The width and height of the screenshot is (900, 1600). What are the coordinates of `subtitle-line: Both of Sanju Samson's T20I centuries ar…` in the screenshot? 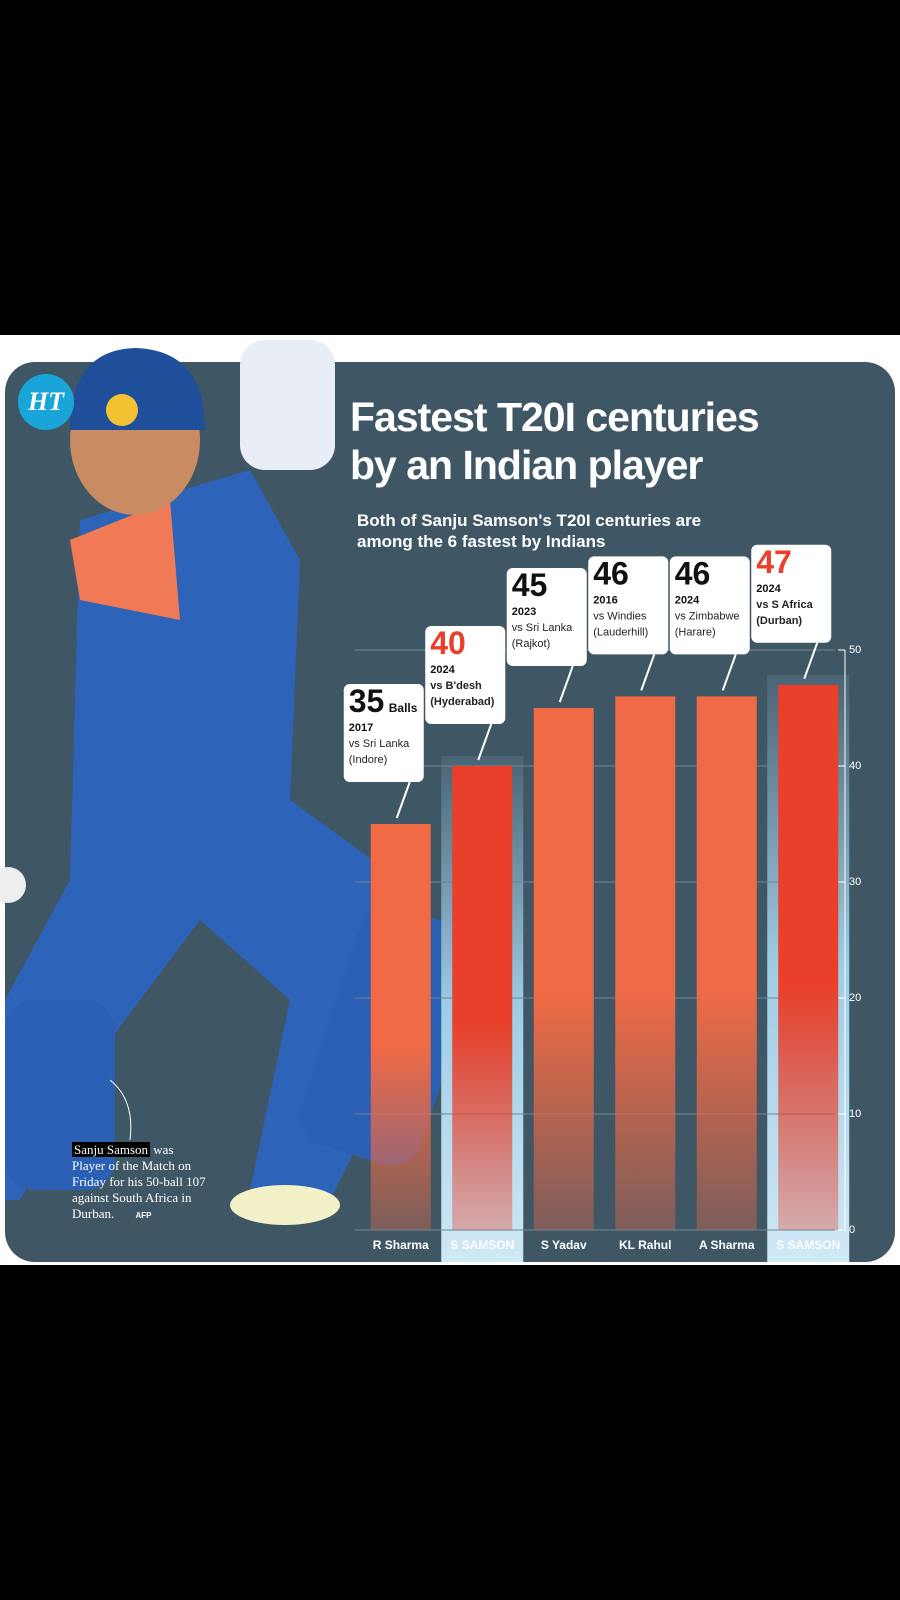 It's located at (529, 520).